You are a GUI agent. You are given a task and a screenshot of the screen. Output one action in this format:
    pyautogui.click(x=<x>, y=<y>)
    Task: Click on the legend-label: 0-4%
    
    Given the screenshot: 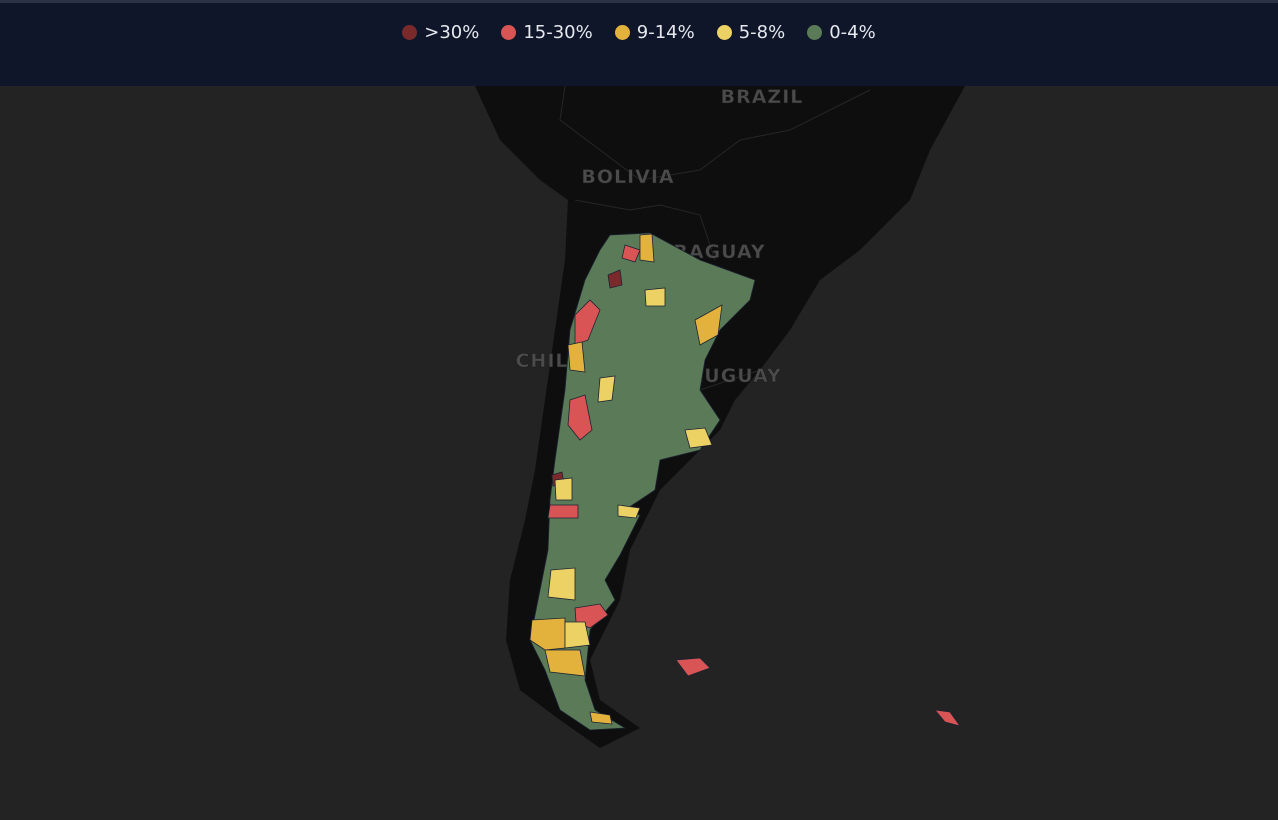 What is the action you would take?
    pyautogui.click(x=852, y=32)
    